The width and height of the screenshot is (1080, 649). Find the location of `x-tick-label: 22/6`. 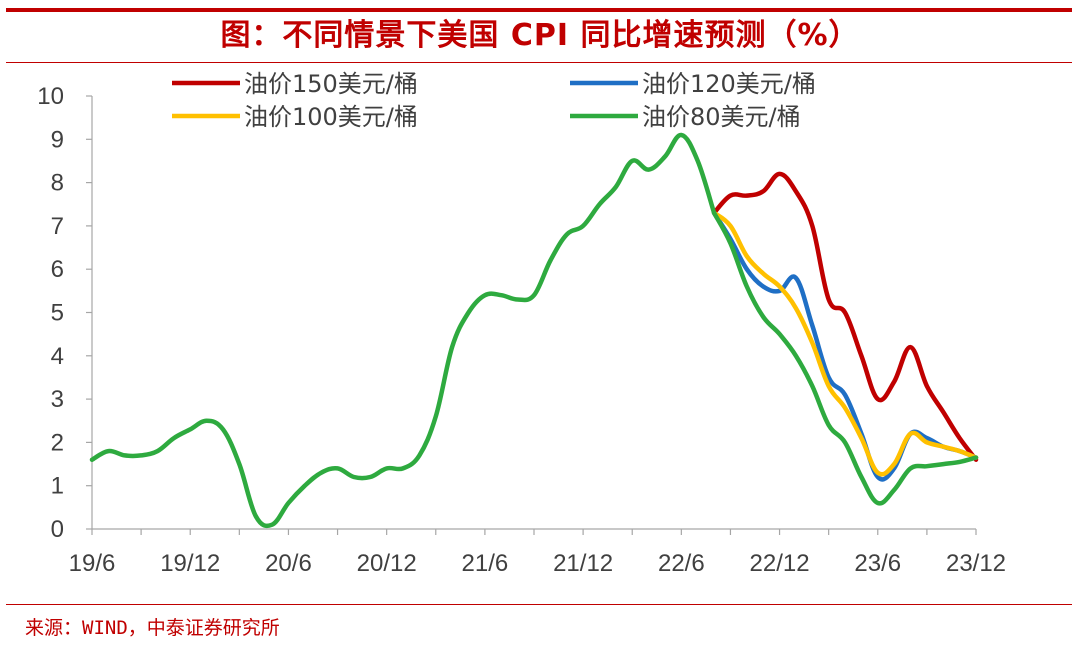

x-tick-label: 22/6 is located at coordinates (681, 563).